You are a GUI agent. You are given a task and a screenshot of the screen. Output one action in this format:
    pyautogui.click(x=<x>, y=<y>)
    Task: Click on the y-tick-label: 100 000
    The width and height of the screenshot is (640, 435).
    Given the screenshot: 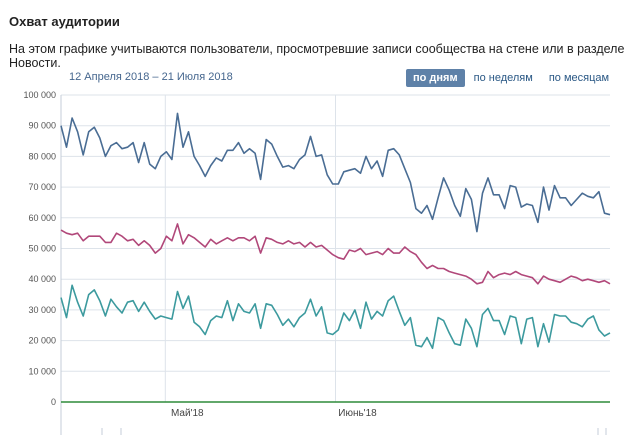 What is the action you would take?
    pyautogui.click(x=39, y=95)
    